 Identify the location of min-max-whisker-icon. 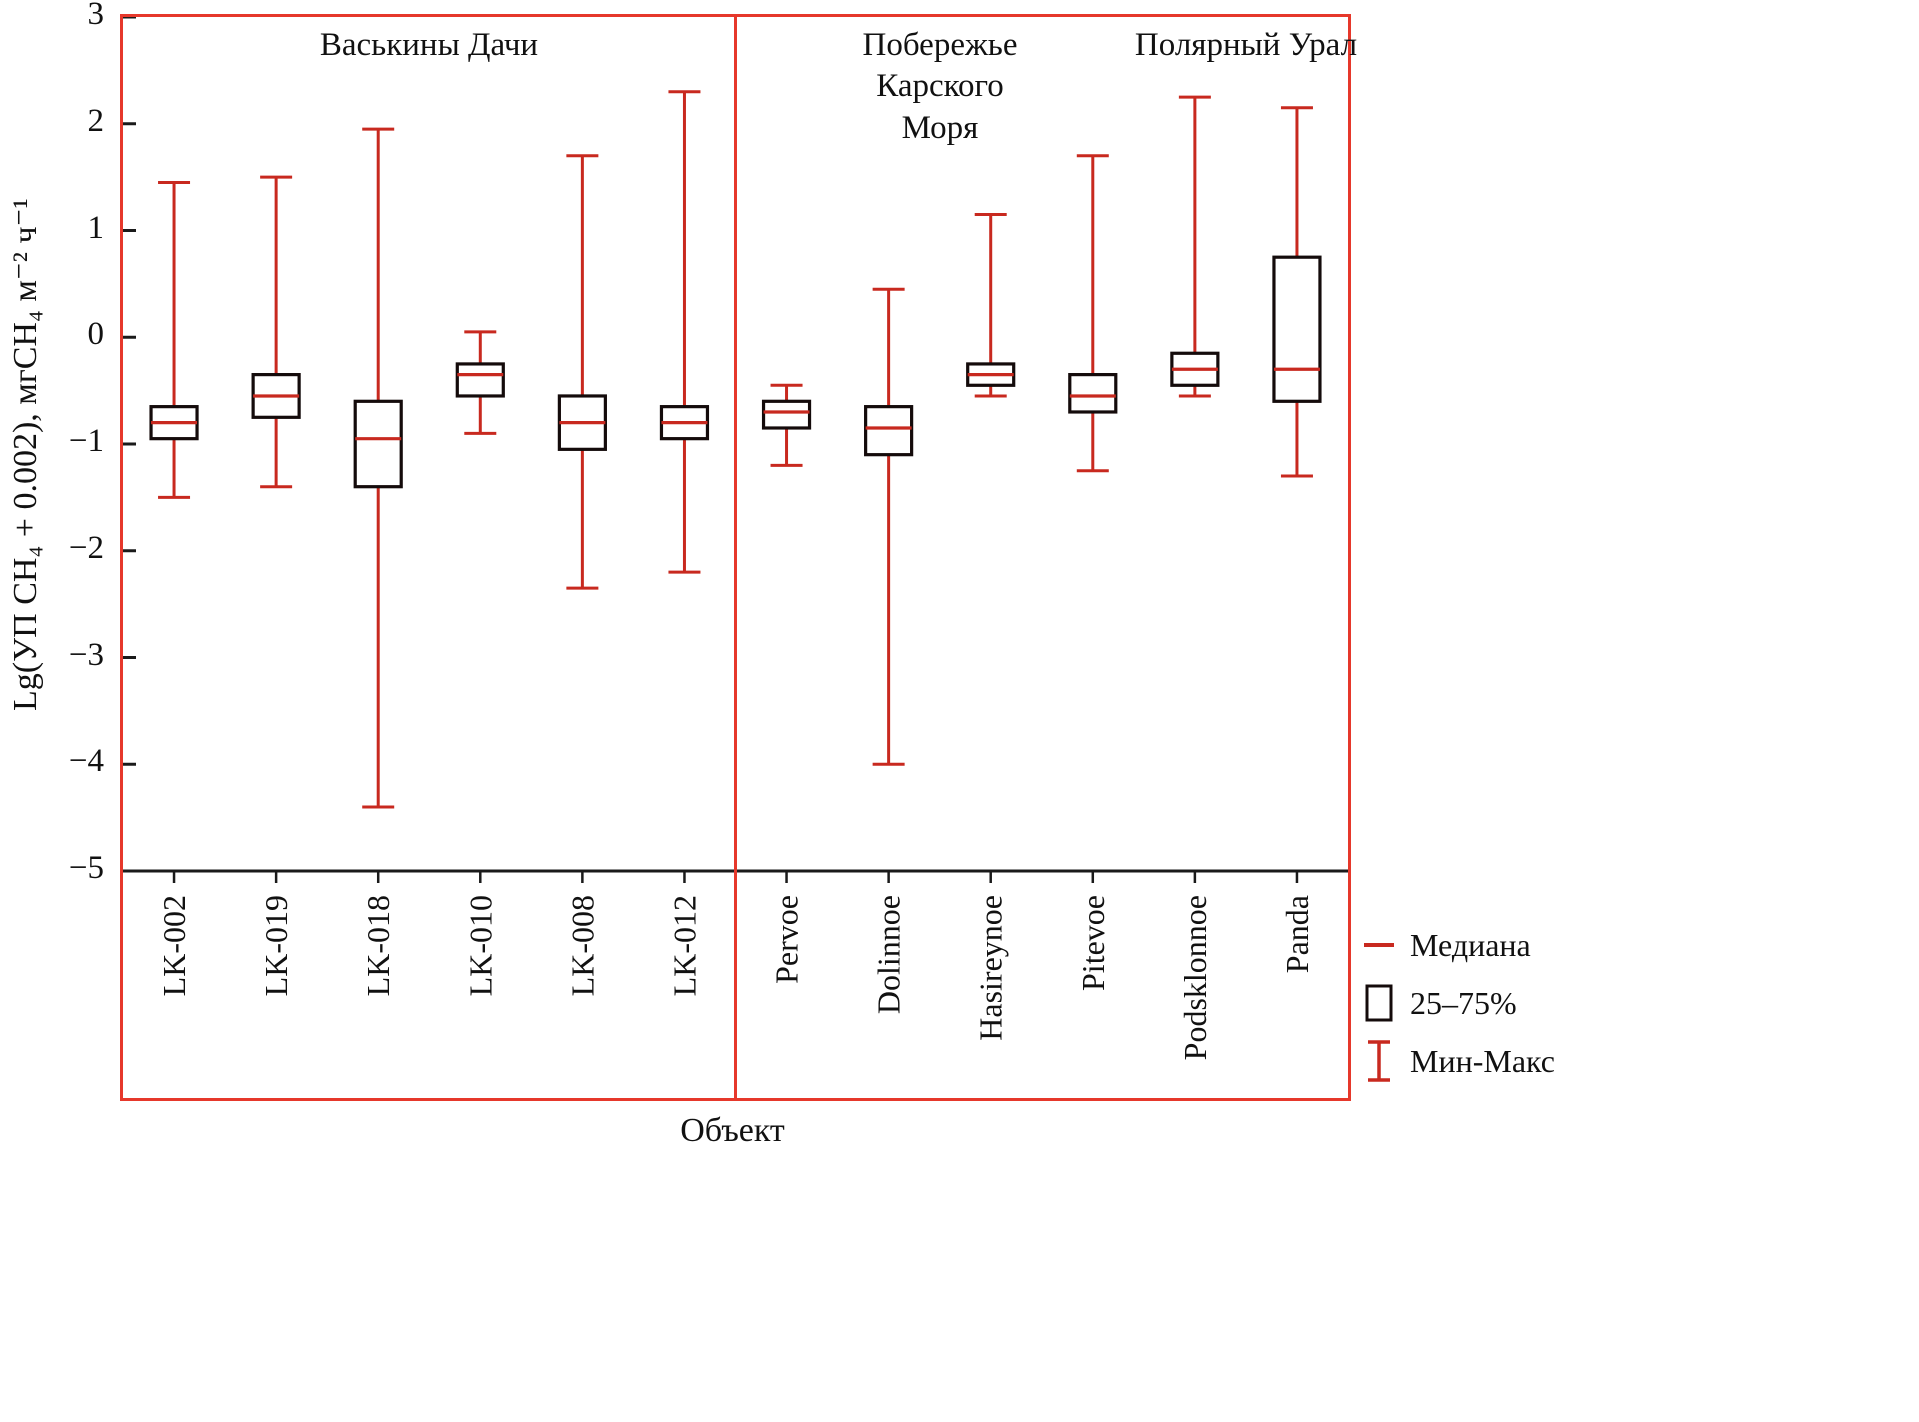
(1379, 1061).